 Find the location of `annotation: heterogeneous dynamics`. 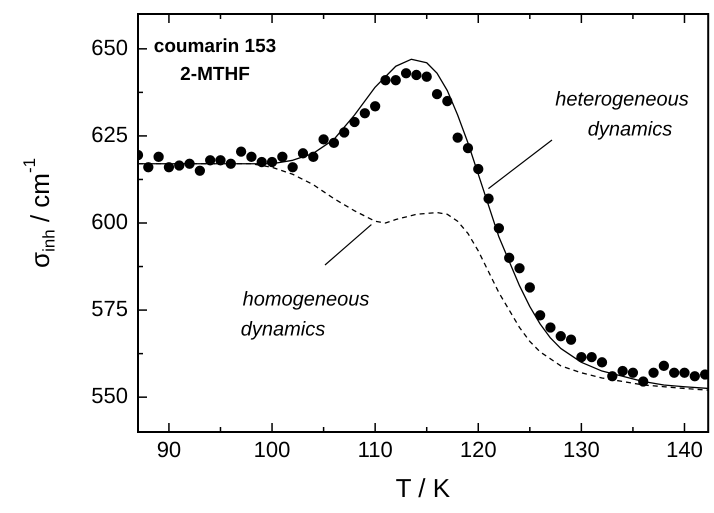

annotation: heterogeneous dynamics is located at coordinates (622, 114).